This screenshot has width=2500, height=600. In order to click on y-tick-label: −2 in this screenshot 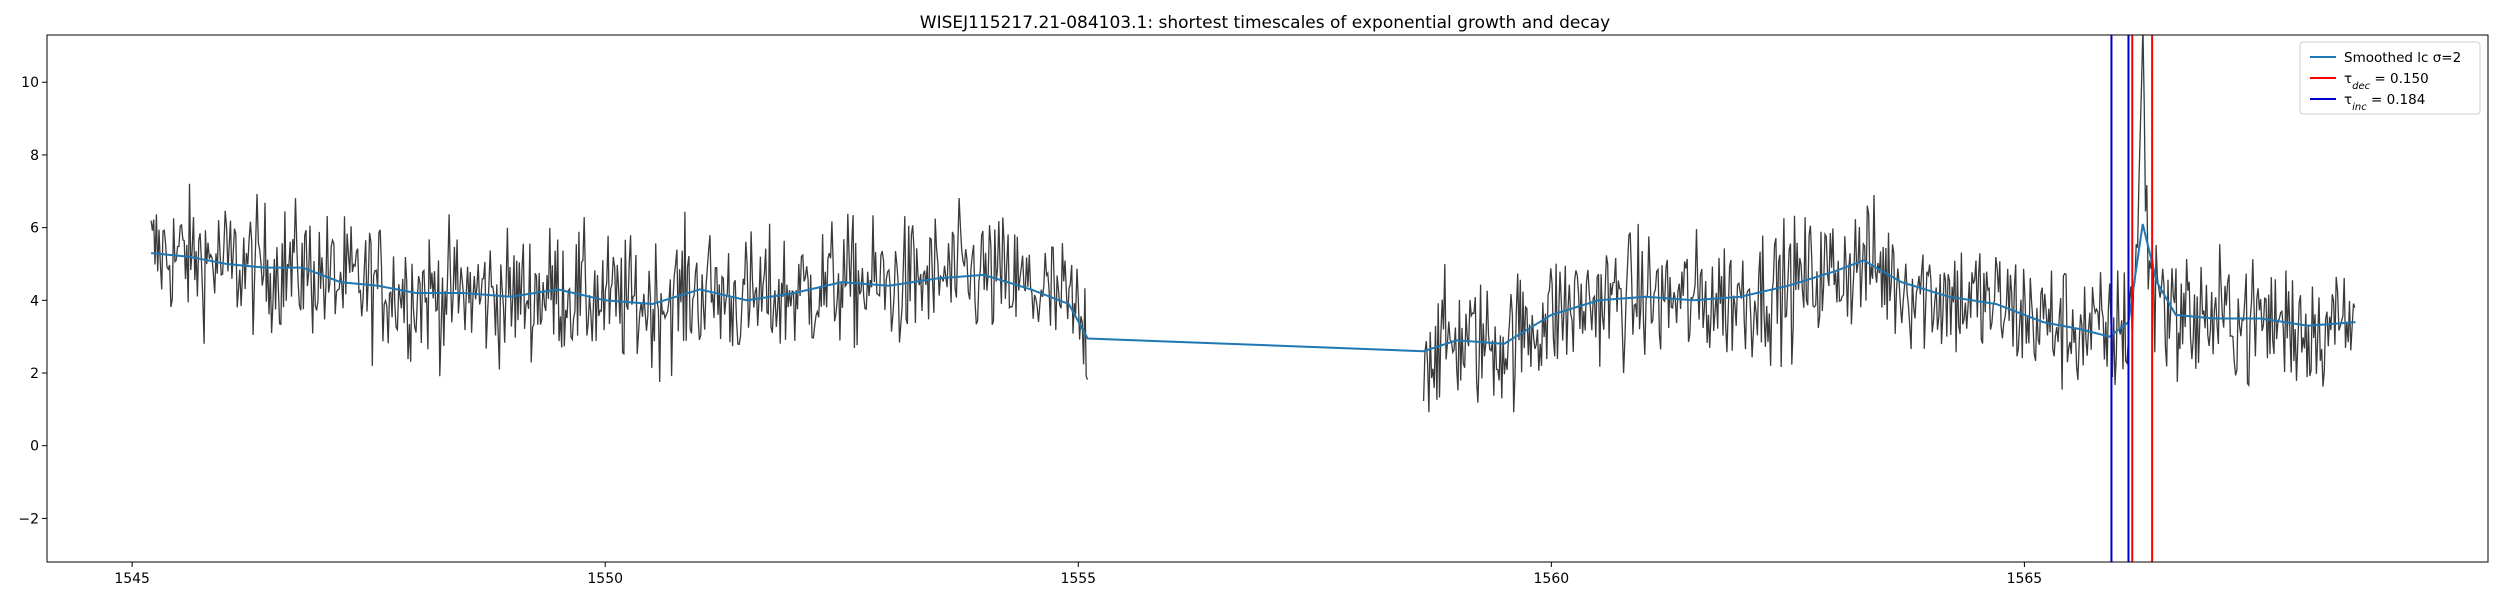, I will do `click(28, 519)`.